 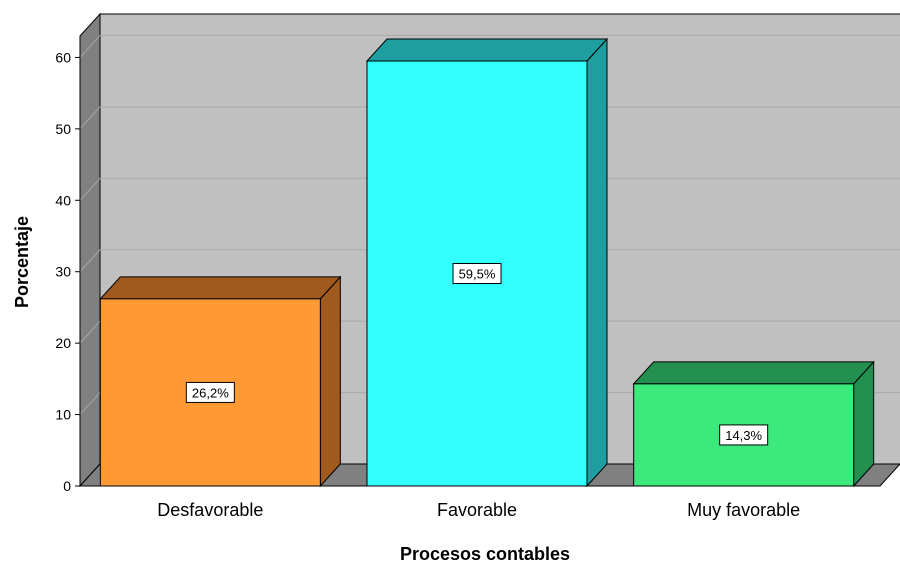 I want to click on bar: 26,2%, so click(x=220, y=381).